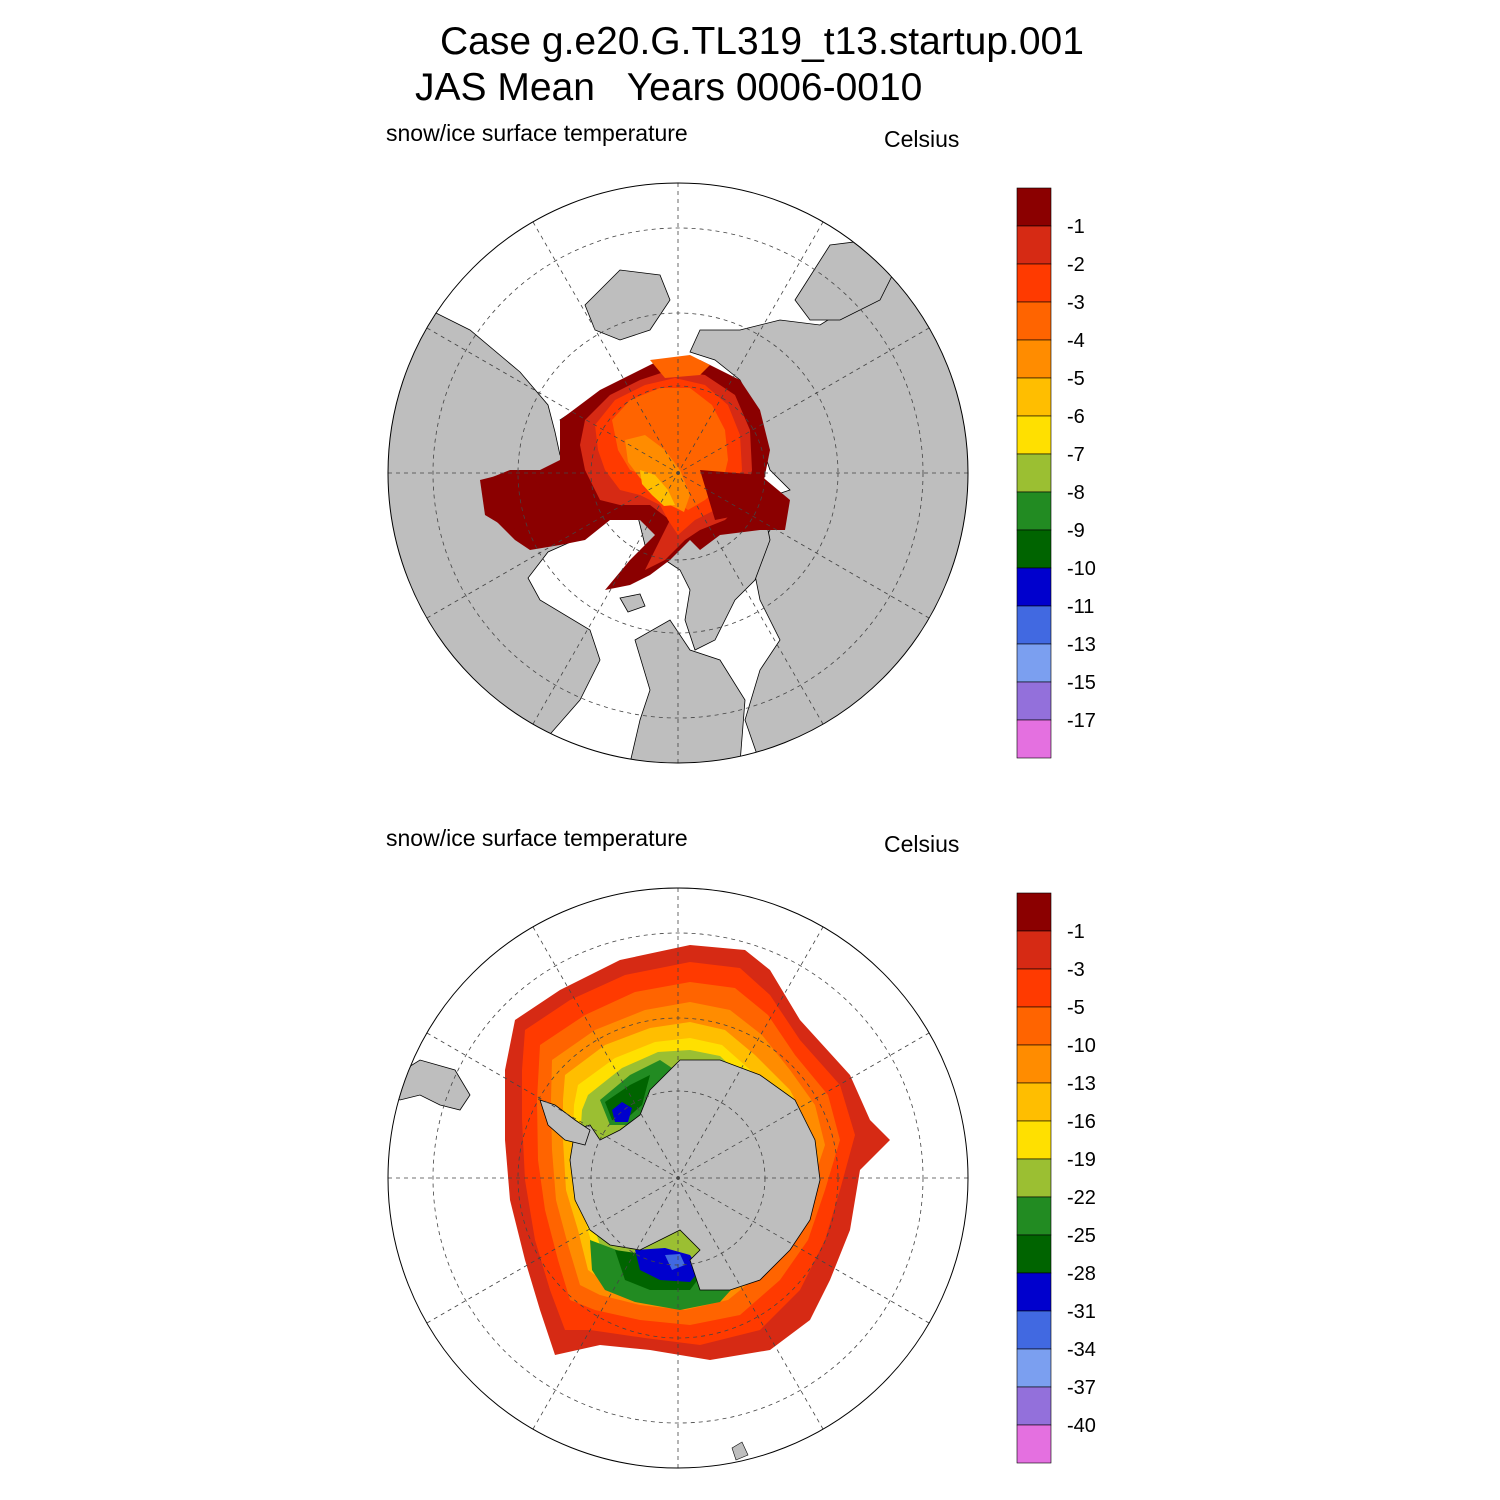  I want to click on nh-colorbar-label: -7, so click(1076, 455).